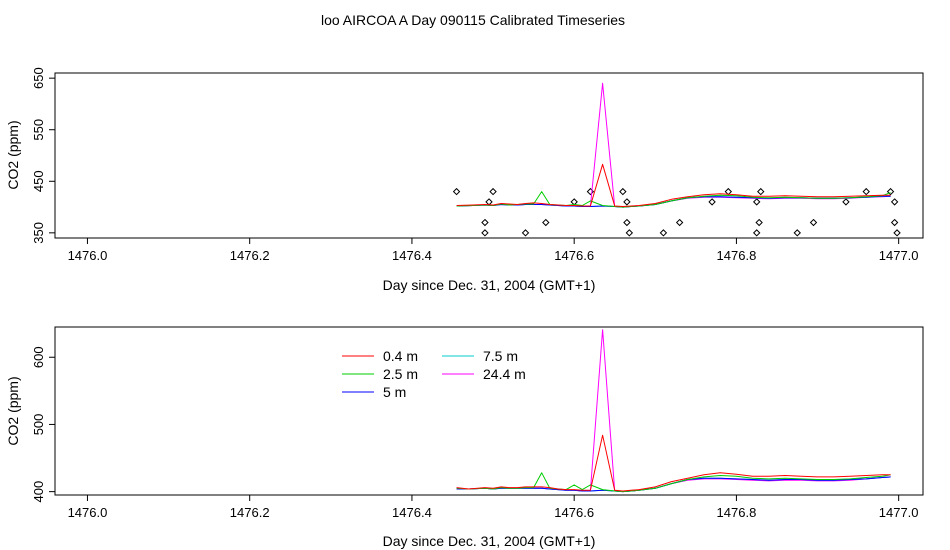 The width and height of the screenshot is (950, 550). I want to click on top-y-tick-label: 550, so click(38, 130).